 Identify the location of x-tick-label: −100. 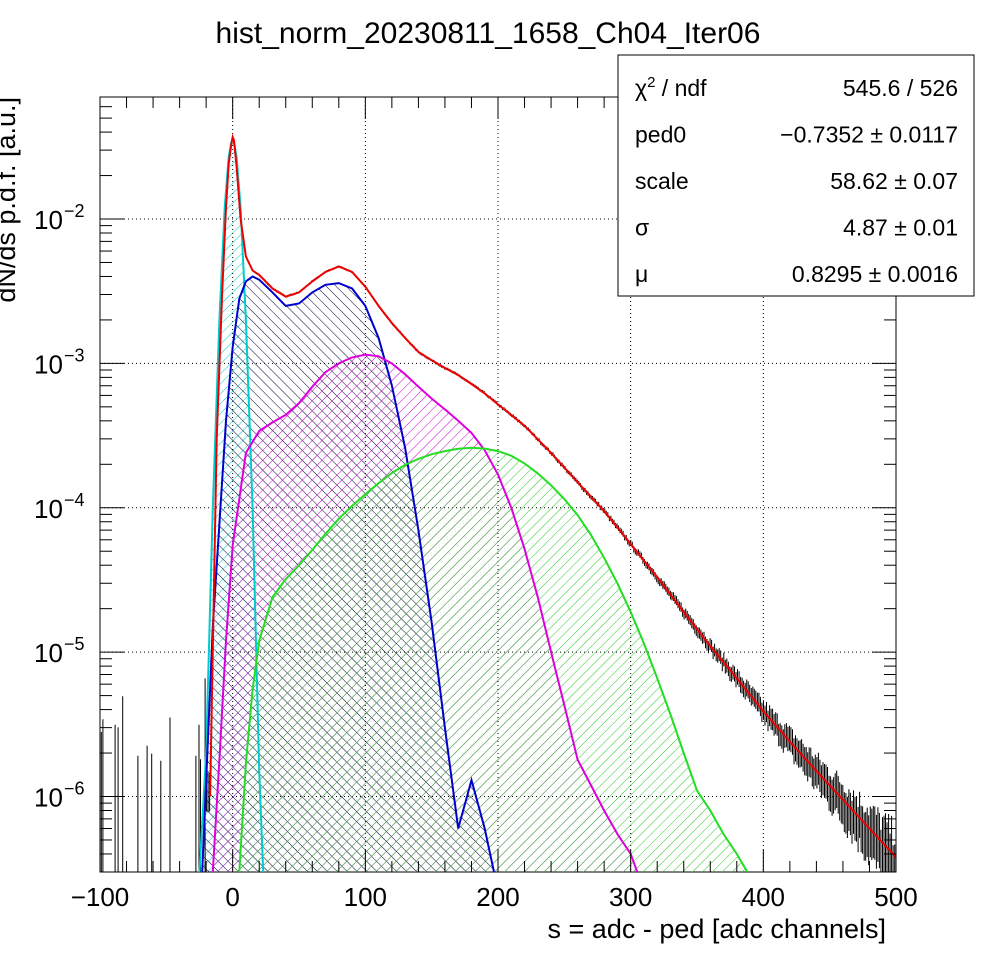
(100, 897).